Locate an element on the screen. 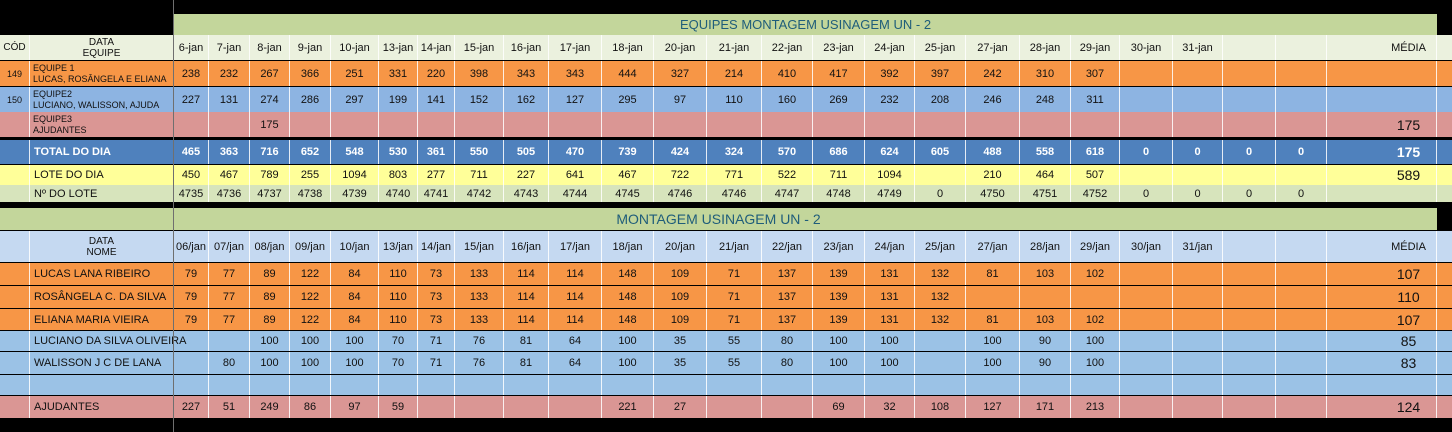  top-date-col-4: 9-jan is located at coordinates (310, 47).